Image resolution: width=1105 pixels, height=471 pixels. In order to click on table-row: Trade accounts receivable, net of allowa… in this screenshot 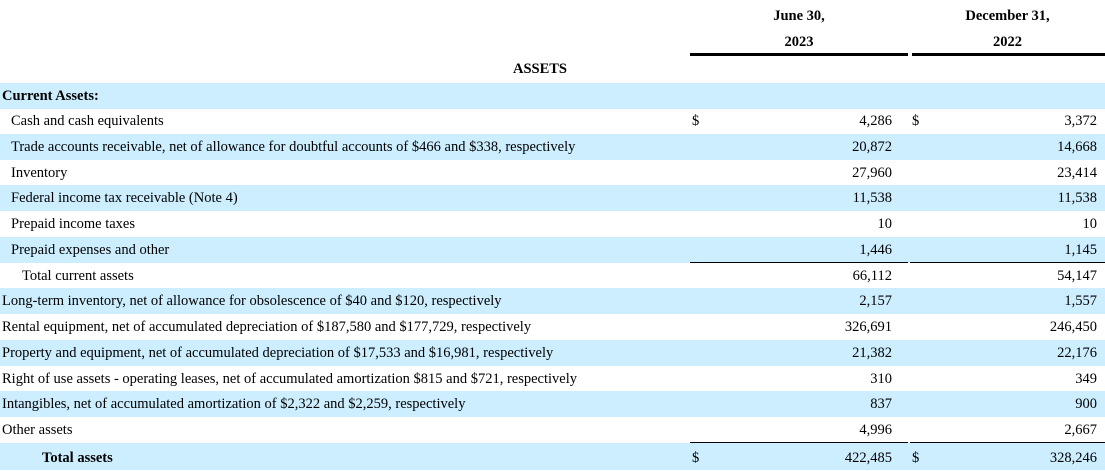, I will do `click(552, 147)`.